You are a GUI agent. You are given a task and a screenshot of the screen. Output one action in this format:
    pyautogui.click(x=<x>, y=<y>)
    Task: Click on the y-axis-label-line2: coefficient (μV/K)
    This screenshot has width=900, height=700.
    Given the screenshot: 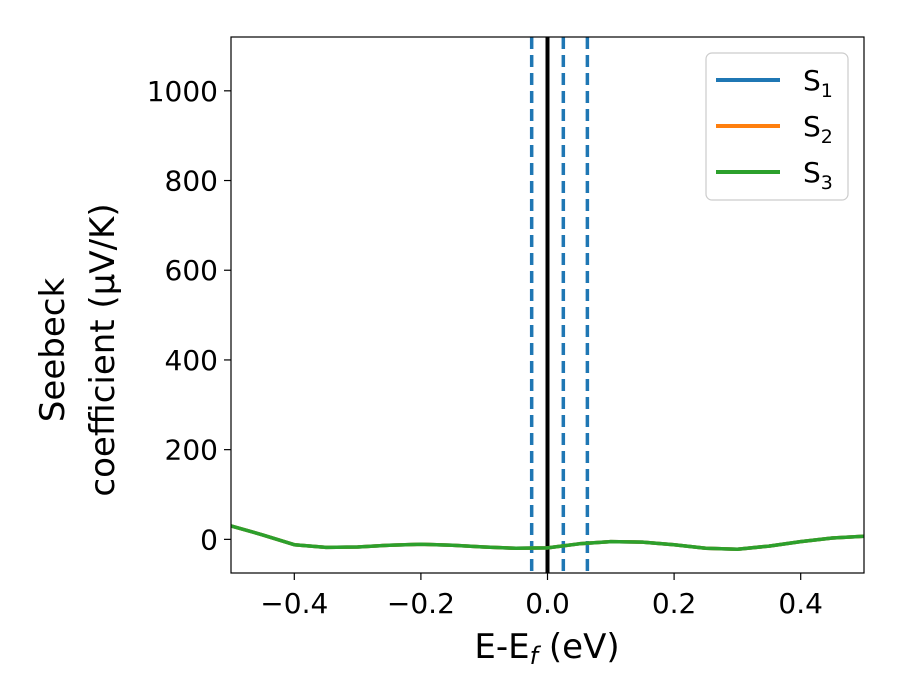 What is the action you would take?
    pyautogui.click(x=103, y=349)
    